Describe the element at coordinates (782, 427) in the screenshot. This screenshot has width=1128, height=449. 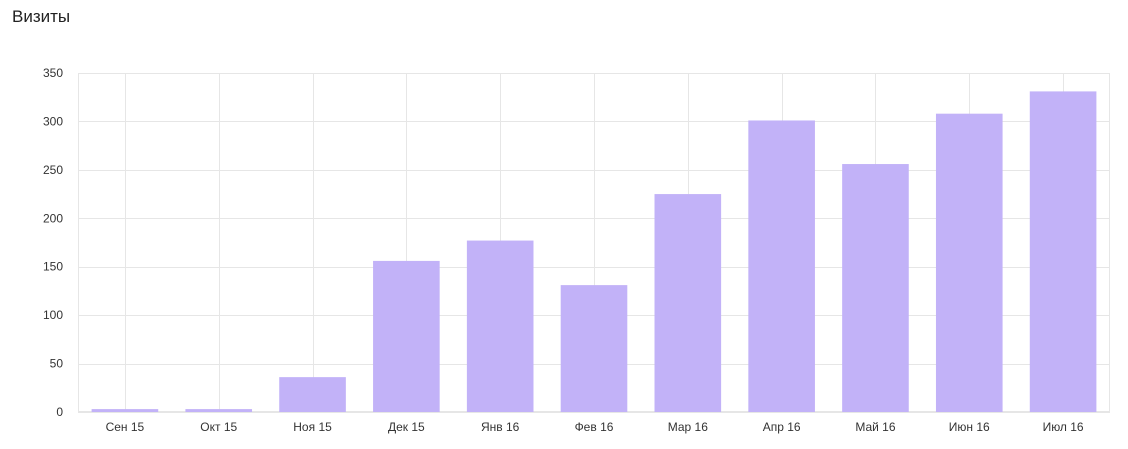
I see `x-tick-label: Апр 16` at that location.